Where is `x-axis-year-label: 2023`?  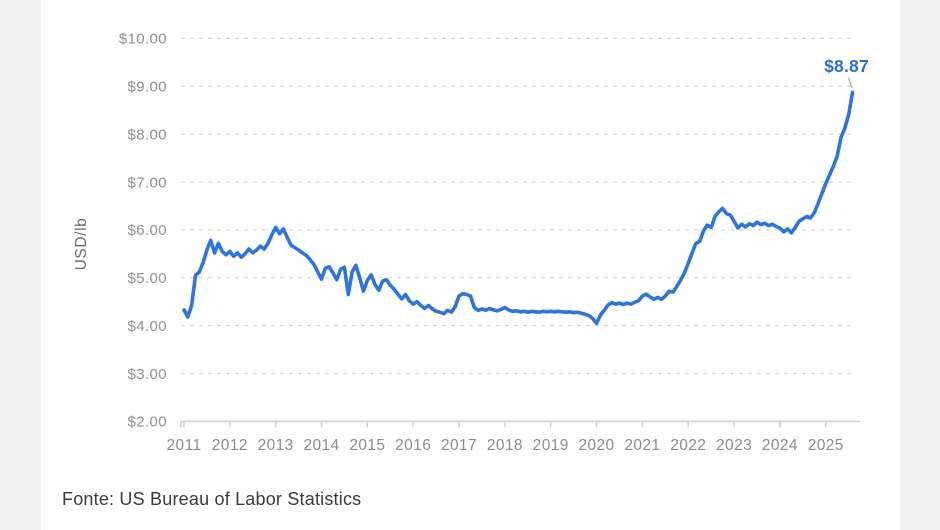
x-axis-year-label: 2023 is located at coordinates (734, 445).